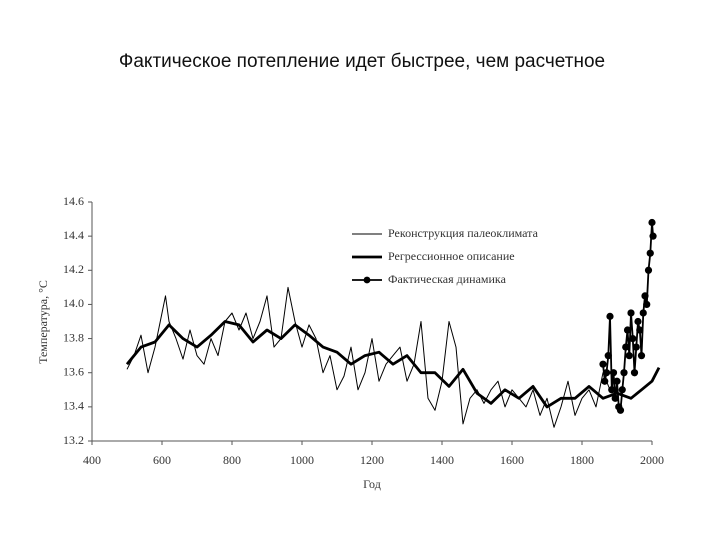 The image size is (720, 540). What do you see at coordinates (73, 303) in the screenshot?
I see `y-tick-label: 14.0` at bounding box center [73, 303].